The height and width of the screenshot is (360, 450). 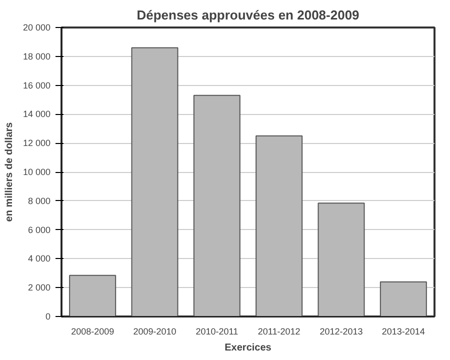 I want to click on y-tick-label: 8 000, so click(x=39, y=201).